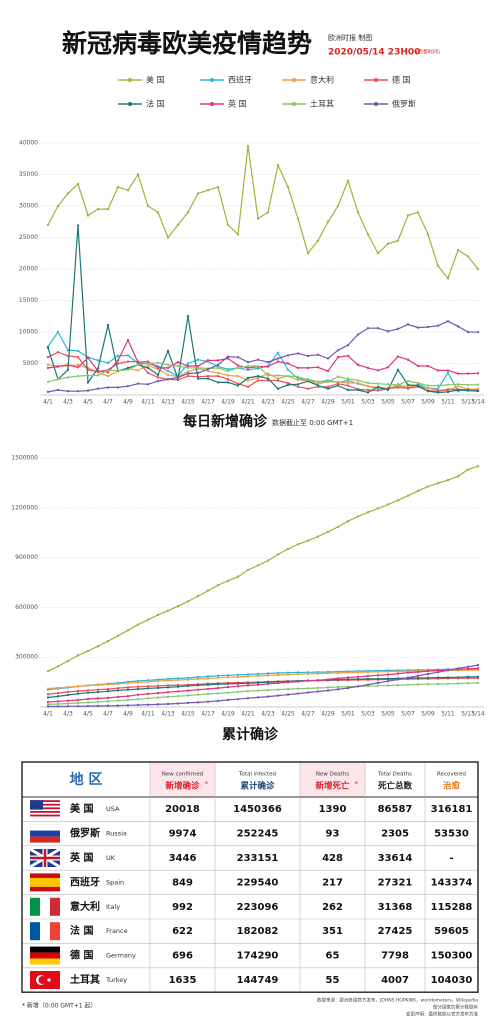 The image size is (498, 1024). I want to click on x-tick-label: 4/5, so click(88, 402).